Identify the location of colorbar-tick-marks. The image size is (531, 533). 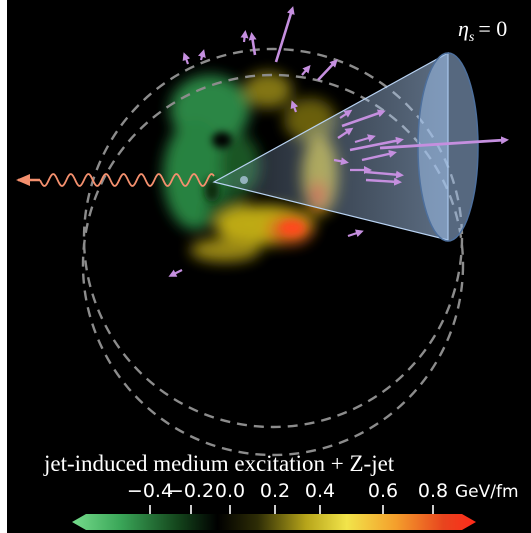
(291, 509).